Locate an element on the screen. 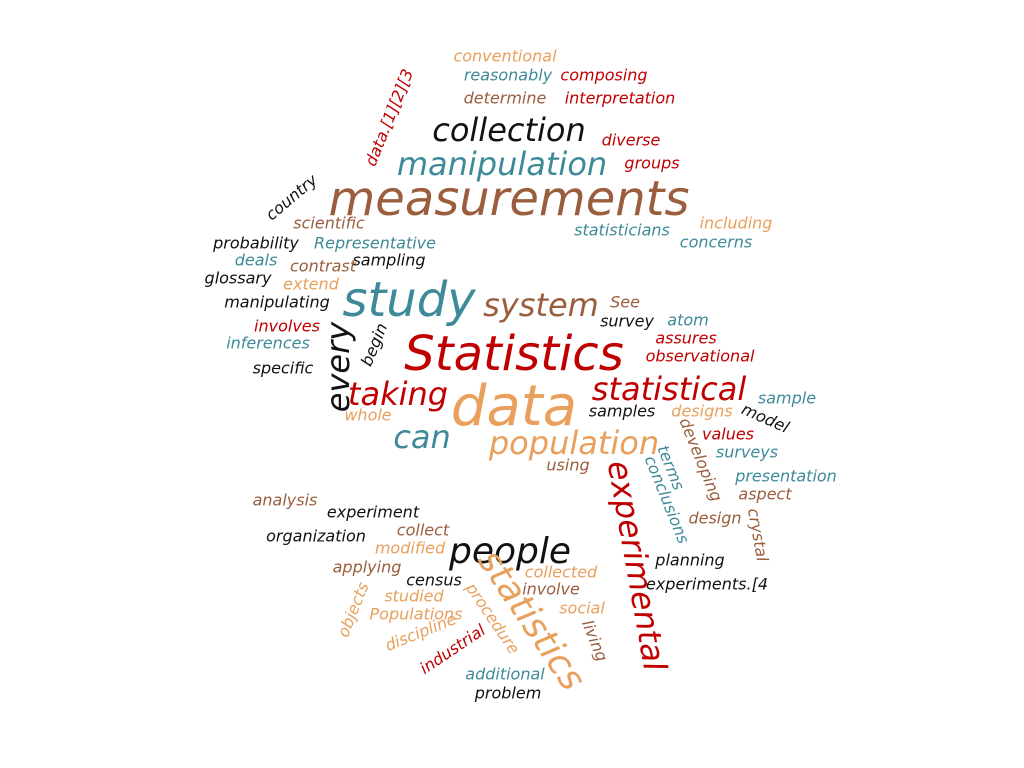 The image size is (1024, 768). cloud-word: collection is located at coordinates (509, 130).